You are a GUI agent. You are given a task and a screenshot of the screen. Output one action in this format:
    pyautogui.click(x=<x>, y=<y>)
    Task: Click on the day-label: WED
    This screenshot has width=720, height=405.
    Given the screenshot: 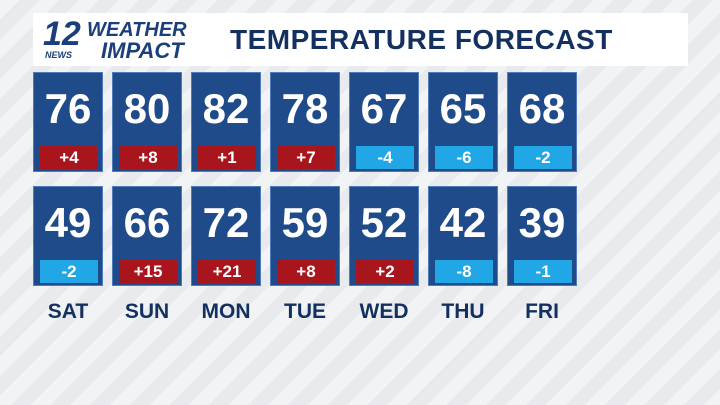 What is the action you would take?
    pyautogui.click(x=384, y=311)
    